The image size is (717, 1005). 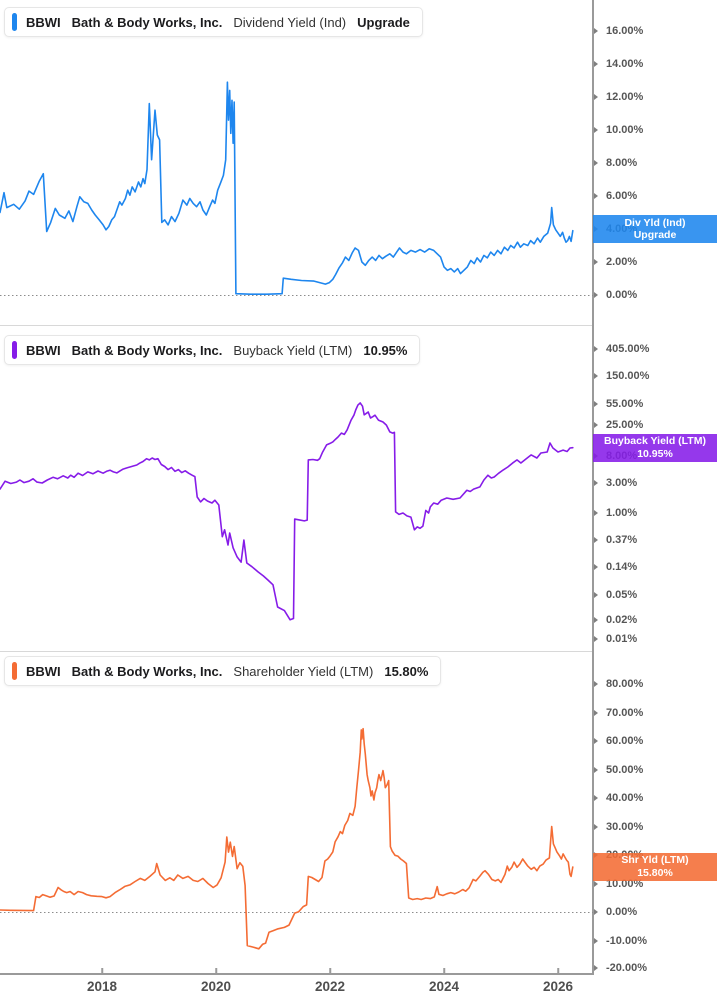 What do you see at coordinates (625, 97) in the screenshot?
I see `dividend-yield-y-tick-label: 12.00%` at bounding box center [625, 97].